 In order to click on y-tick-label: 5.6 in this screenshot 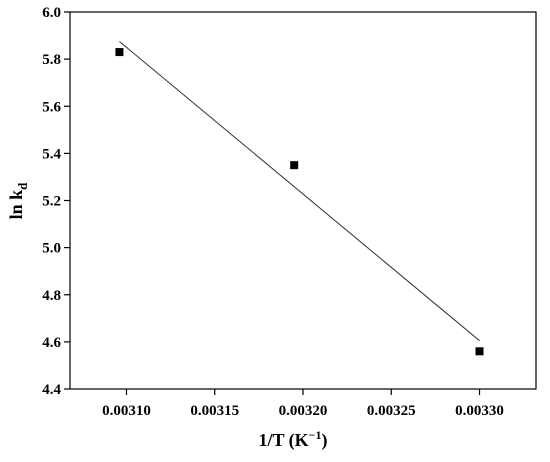, I will do `click(51, 107)`.